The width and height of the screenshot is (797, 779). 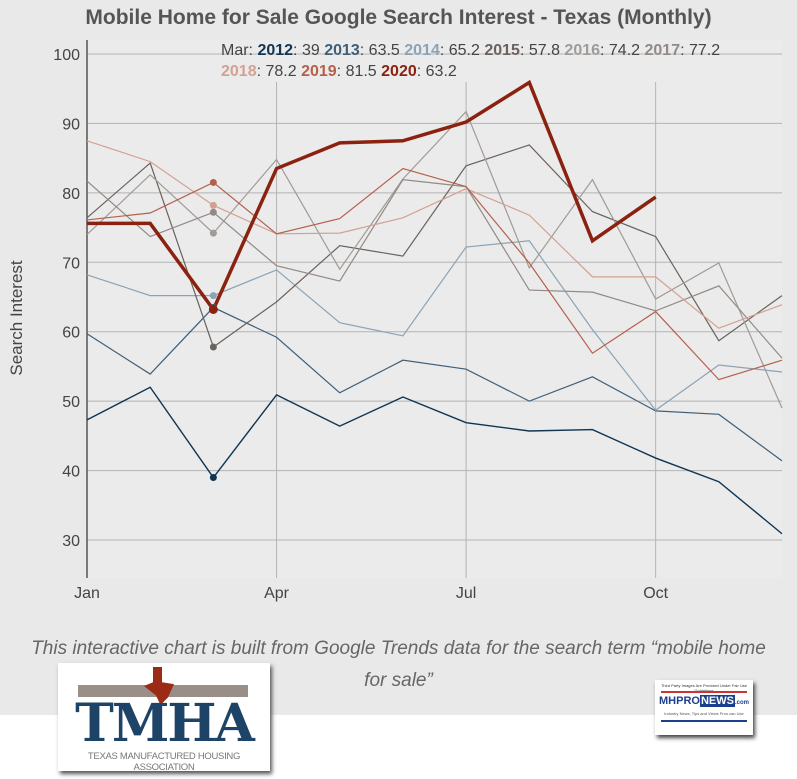 I want to click on x-tick-label: Apr, so click(x=277, y=593).